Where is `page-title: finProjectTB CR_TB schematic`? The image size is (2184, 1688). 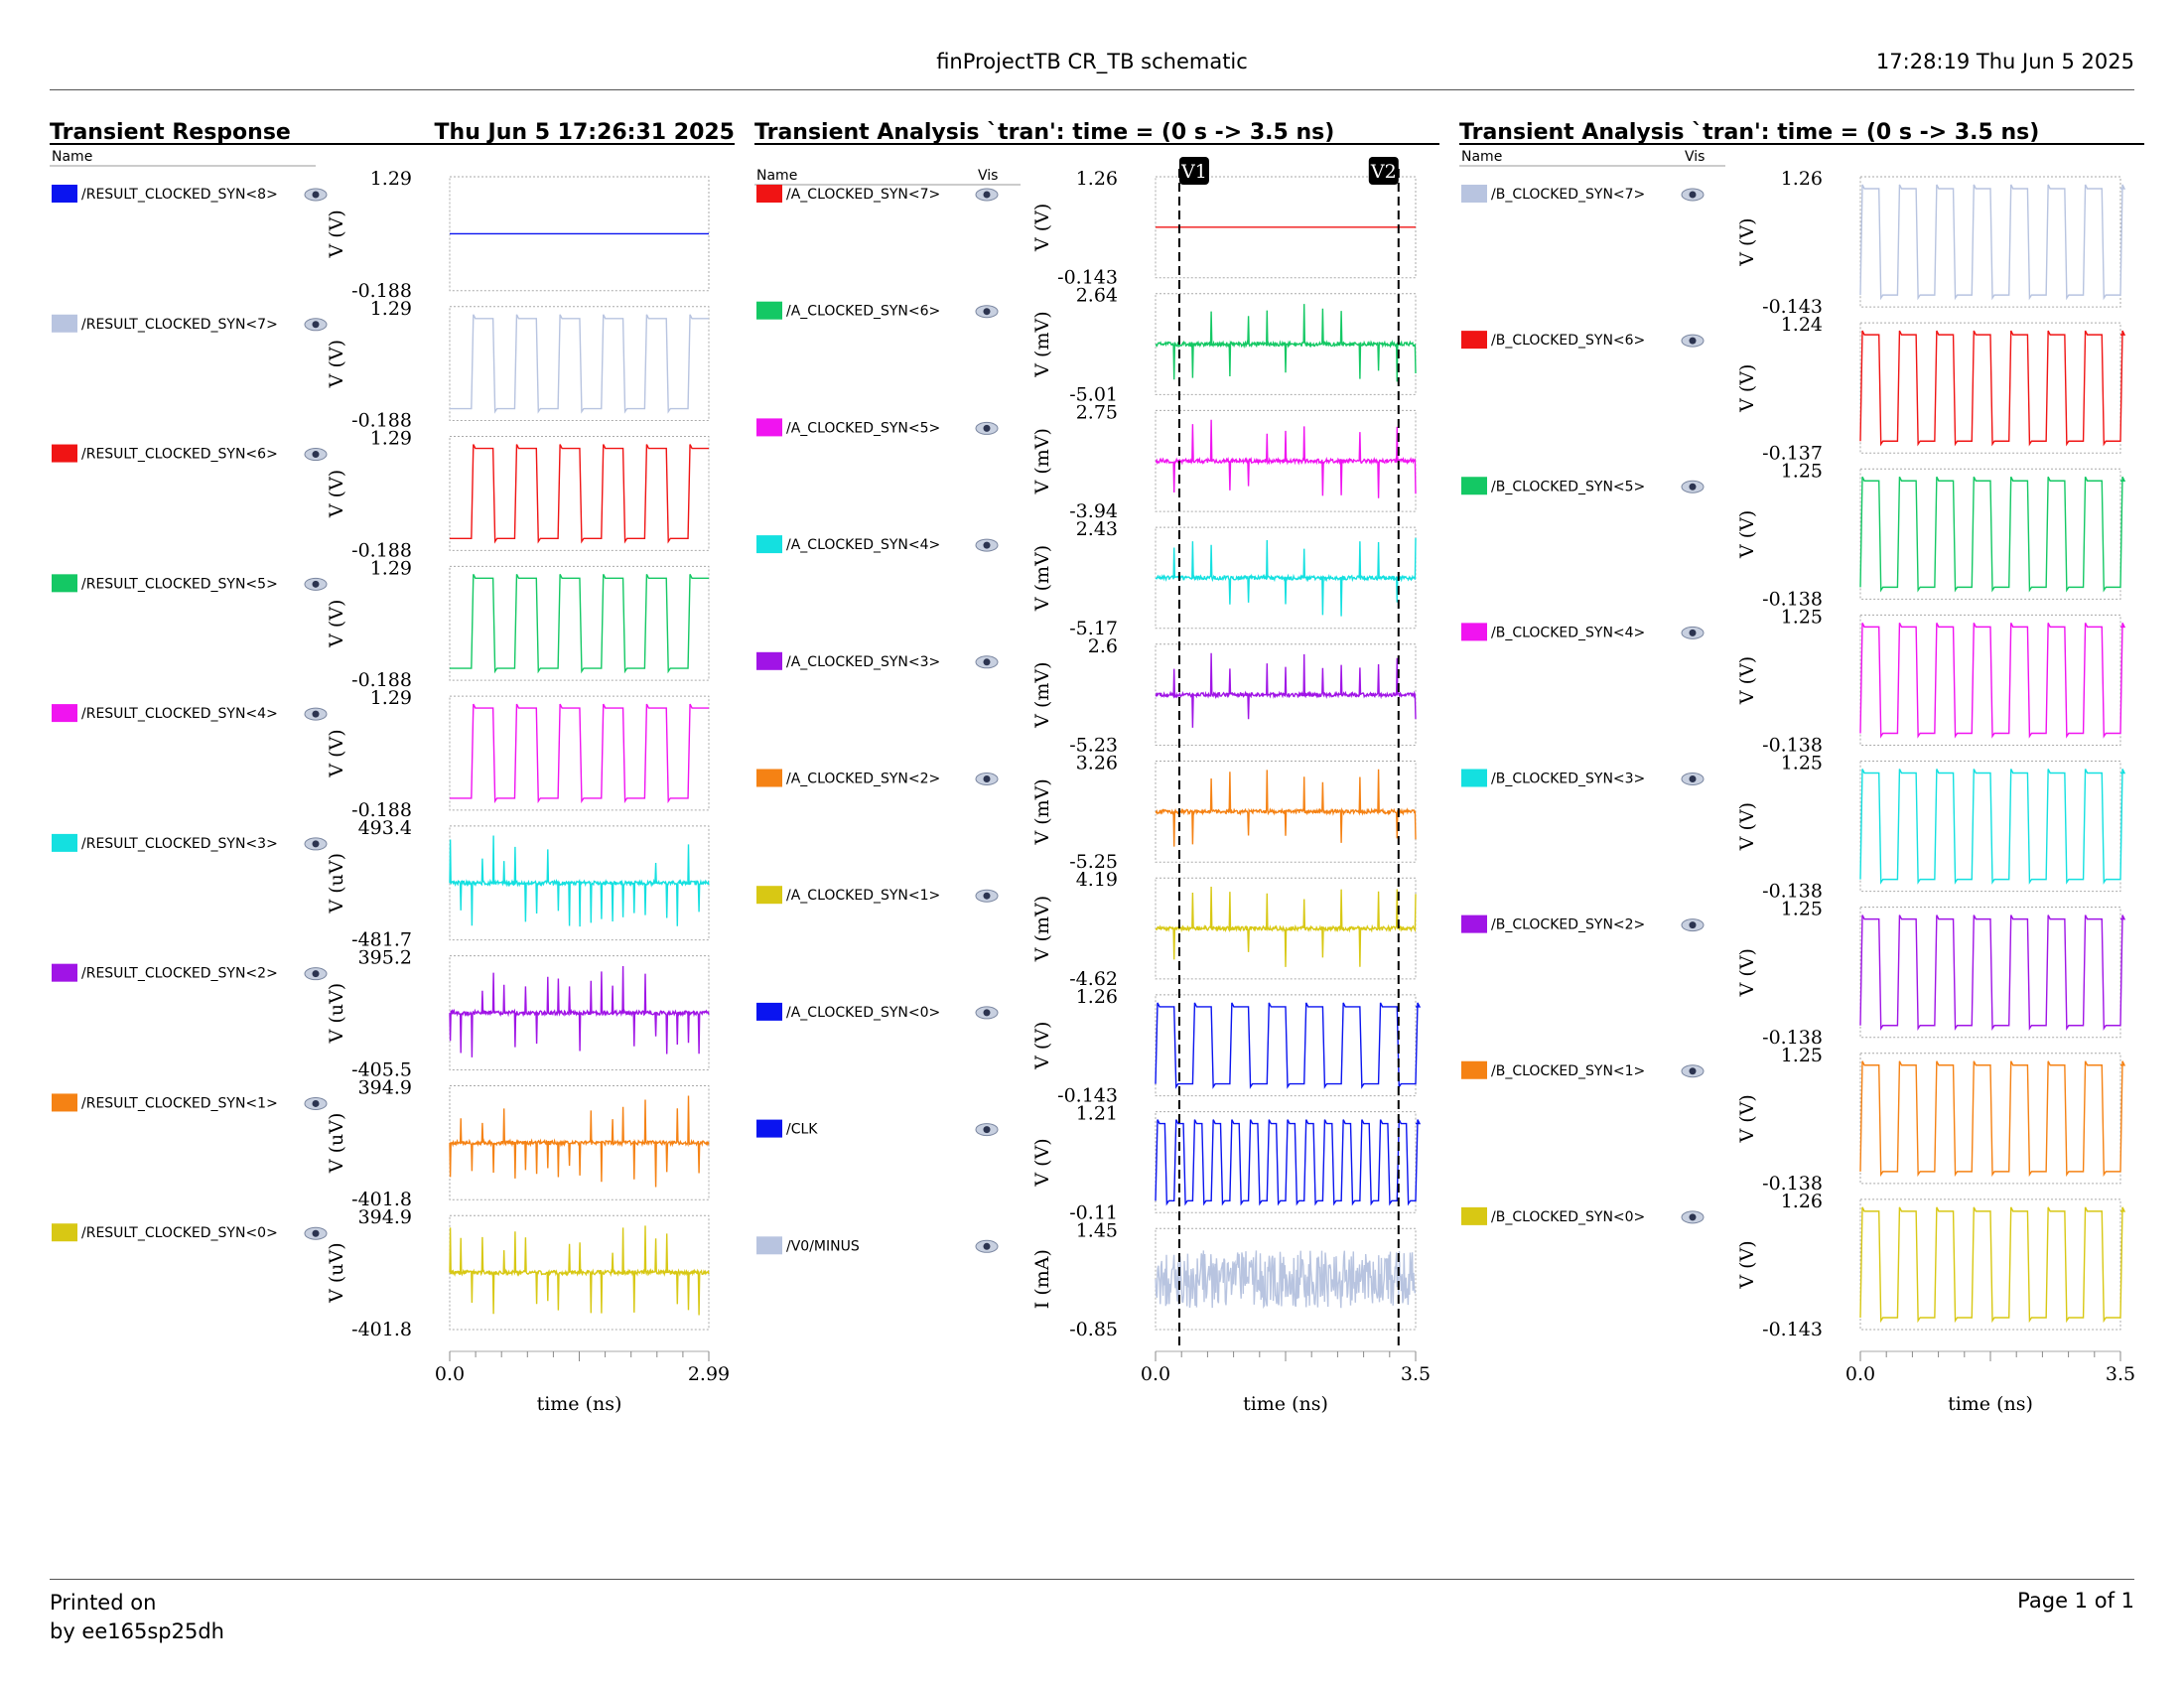 page-title: finProjectTB CR_TB schematic is located at coordinates (1092, 61).